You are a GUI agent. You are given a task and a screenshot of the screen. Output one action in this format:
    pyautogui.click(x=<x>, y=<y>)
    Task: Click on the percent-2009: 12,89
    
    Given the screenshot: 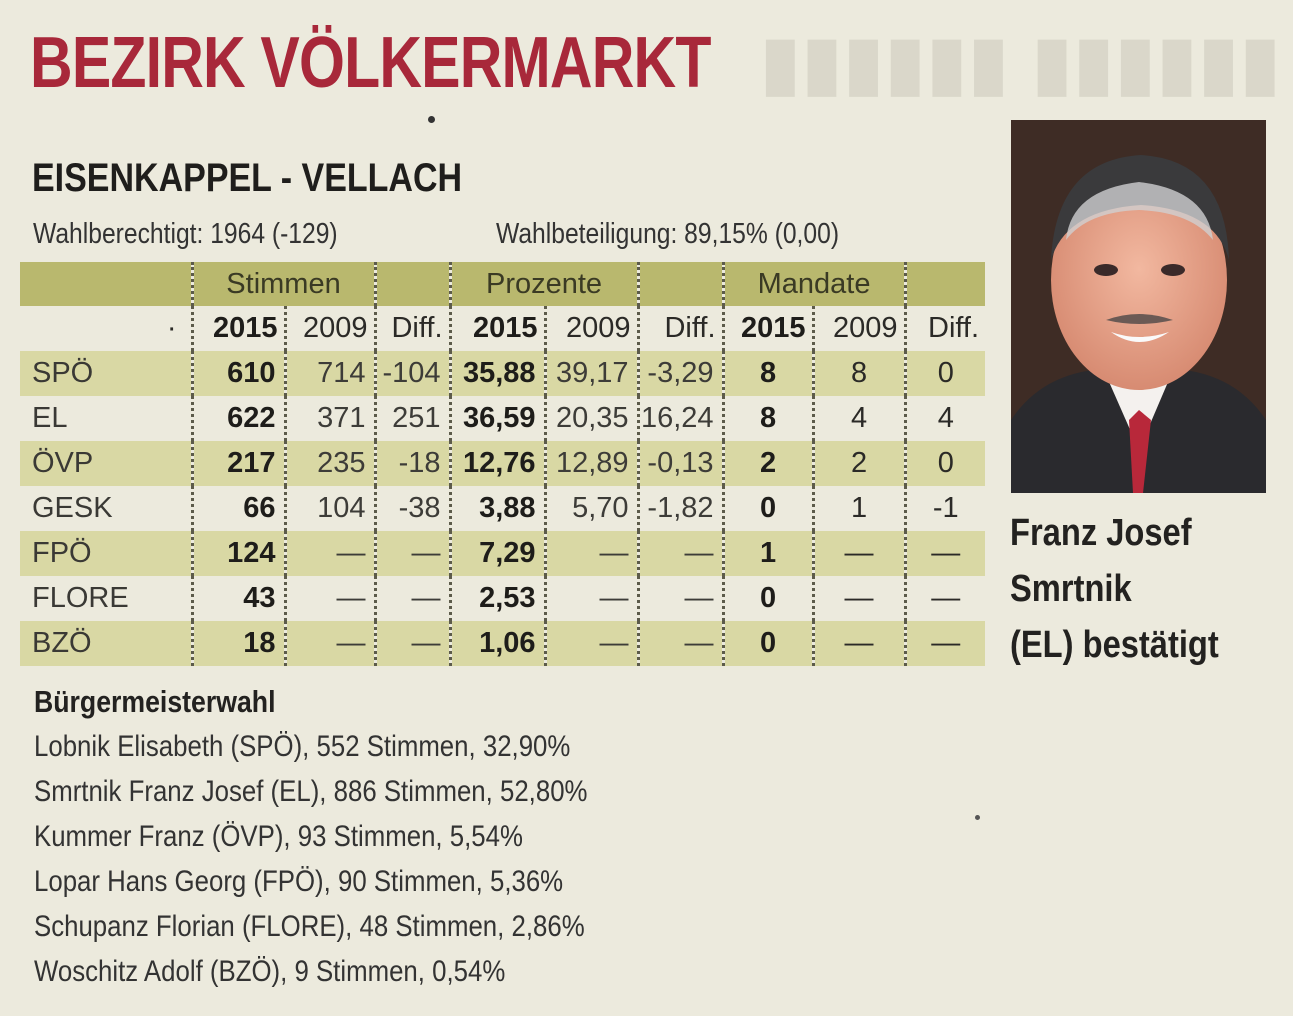 What is the action you would take?
    pyautogui.click(x=592, y=463)
    